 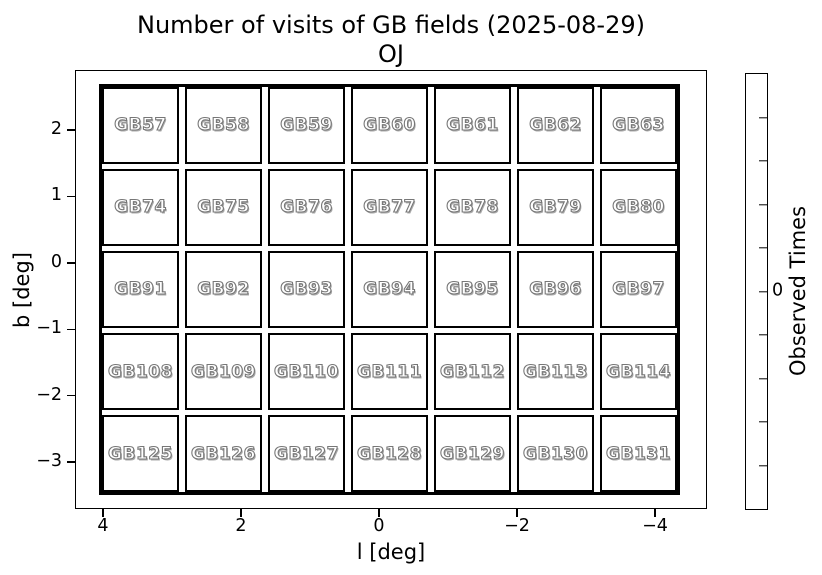 I want to click on field-label: GB59, so click(x=306, y=125).